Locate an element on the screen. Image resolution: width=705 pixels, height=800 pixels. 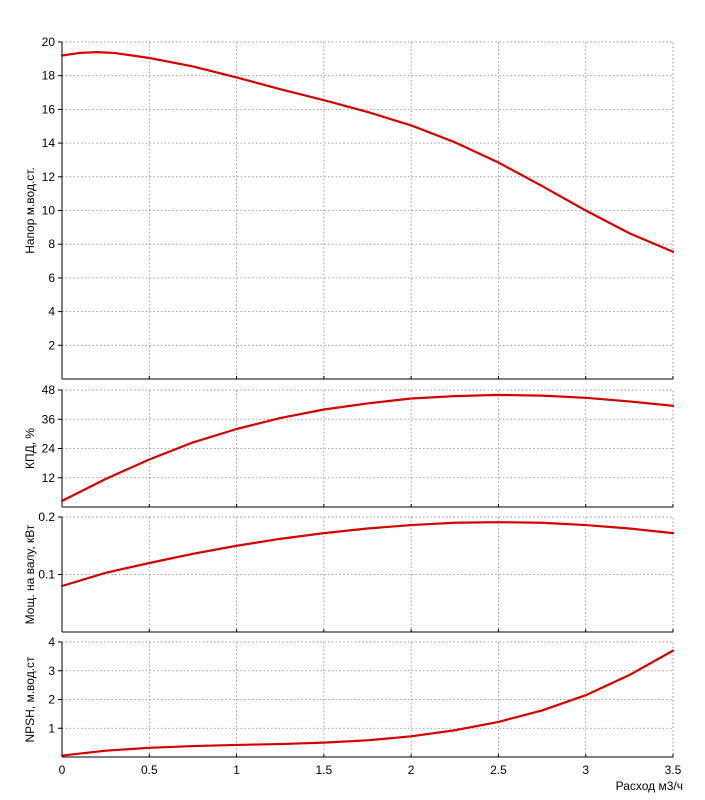
y-tick-label: 20 is located at coordinates (49, 42).